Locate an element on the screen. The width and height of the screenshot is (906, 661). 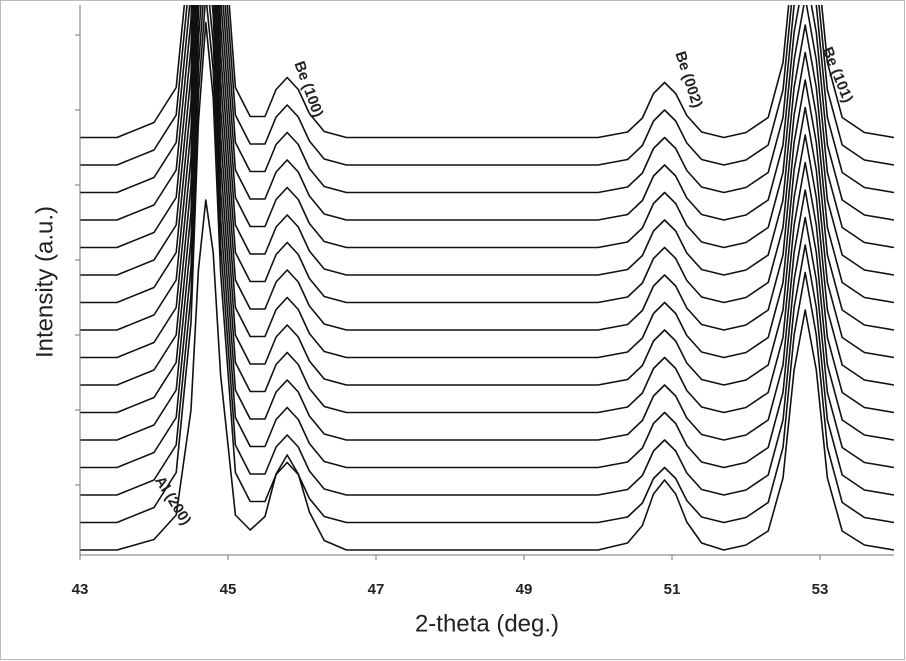
x-tick-label: 43 is located at coordinates (80, 589).